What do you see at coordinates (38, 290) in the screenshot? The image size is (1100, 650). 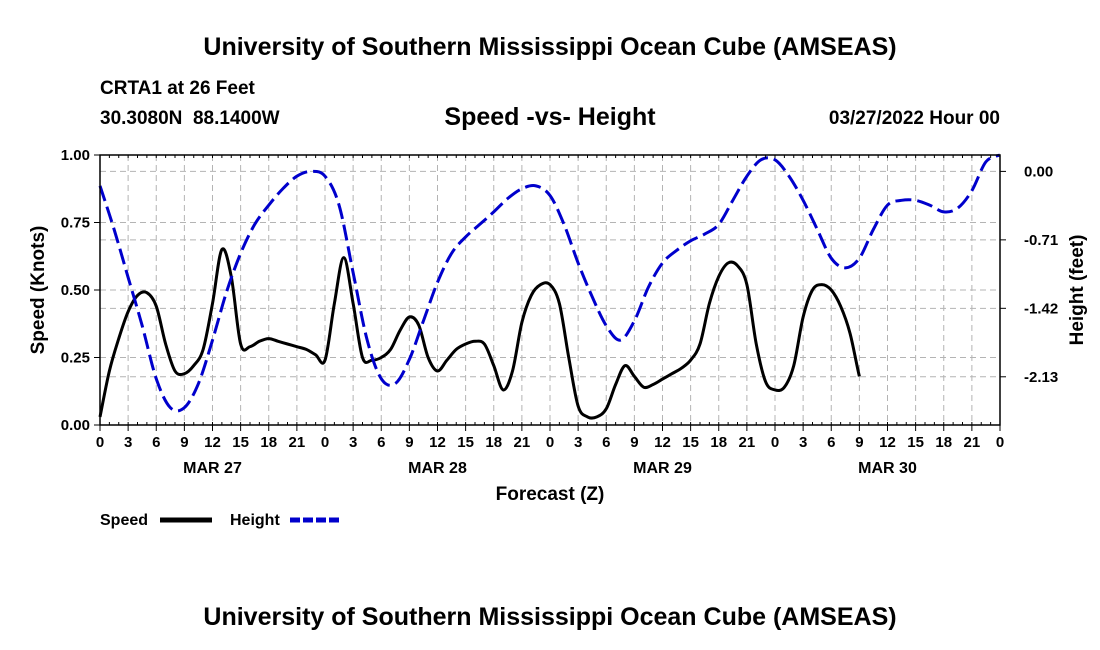 I see `y-axis-left-label: Speed (Knots)` at bounding box center [38, 290].